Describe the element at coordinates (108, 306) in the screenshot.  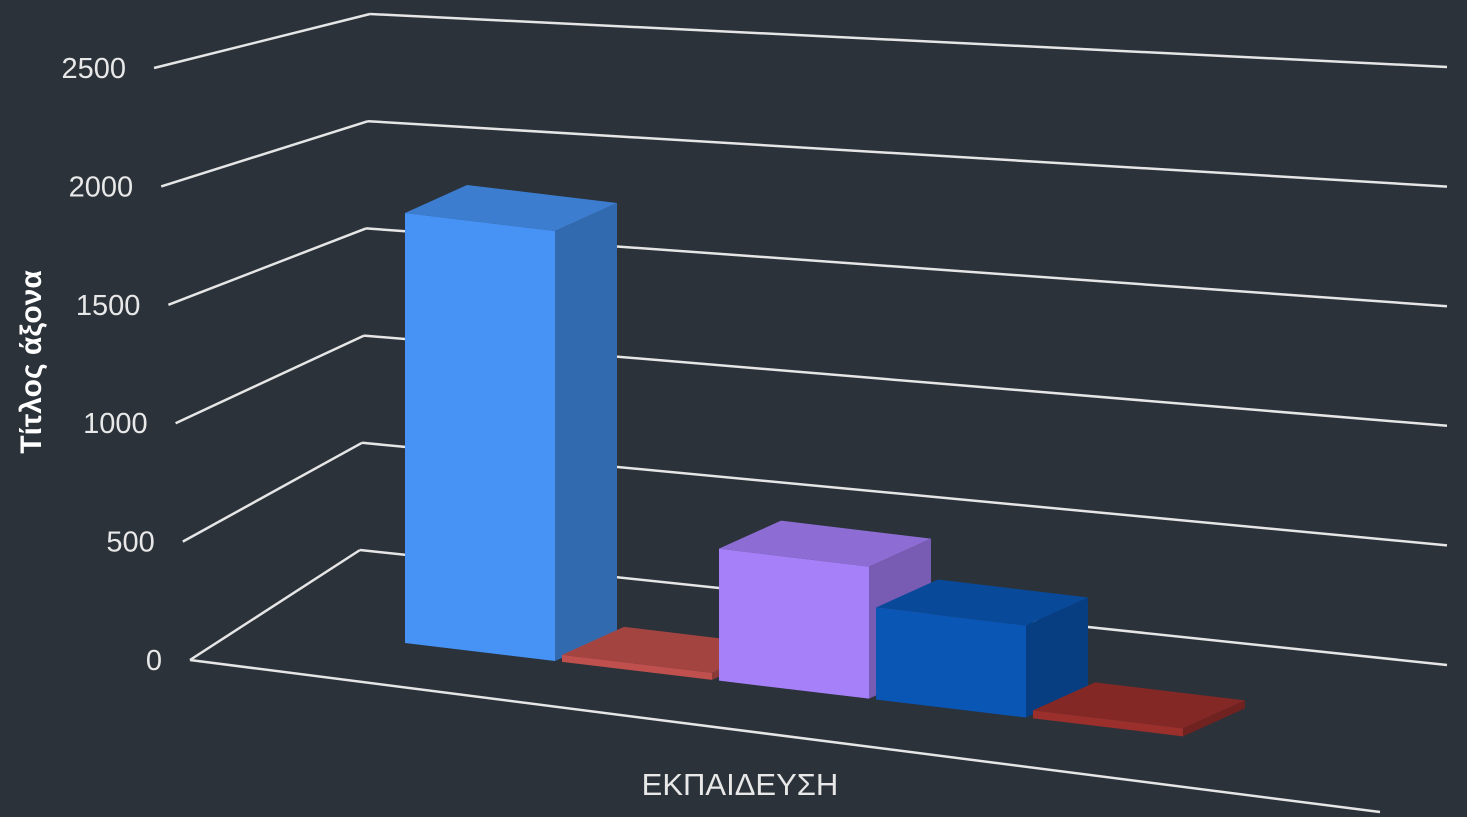
I see `y-tick-label: 1500` at that location.